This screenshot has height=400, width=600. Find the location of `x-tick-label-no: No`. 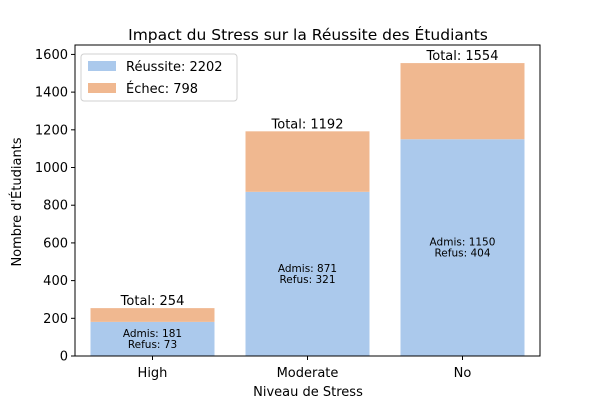

x-tick-label-no: No is located at coordinates (463, 373).